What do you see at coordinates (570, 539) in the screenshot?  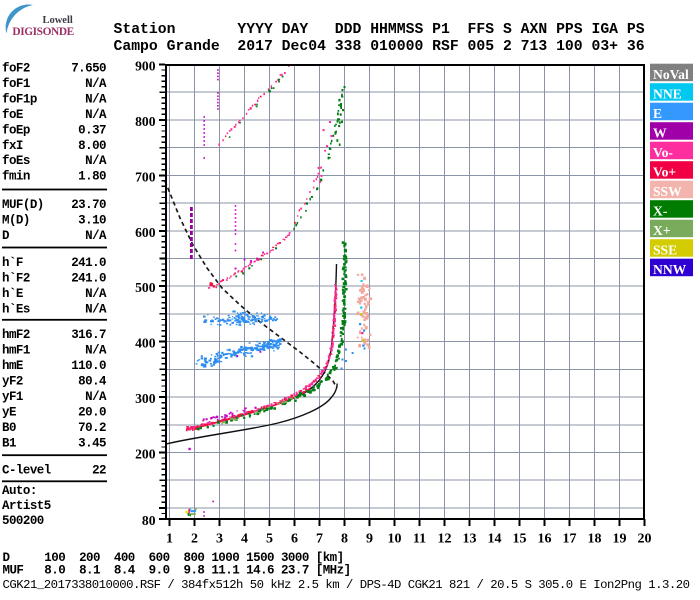 I see `svg-text: 17` at bounding box center [570, 539].